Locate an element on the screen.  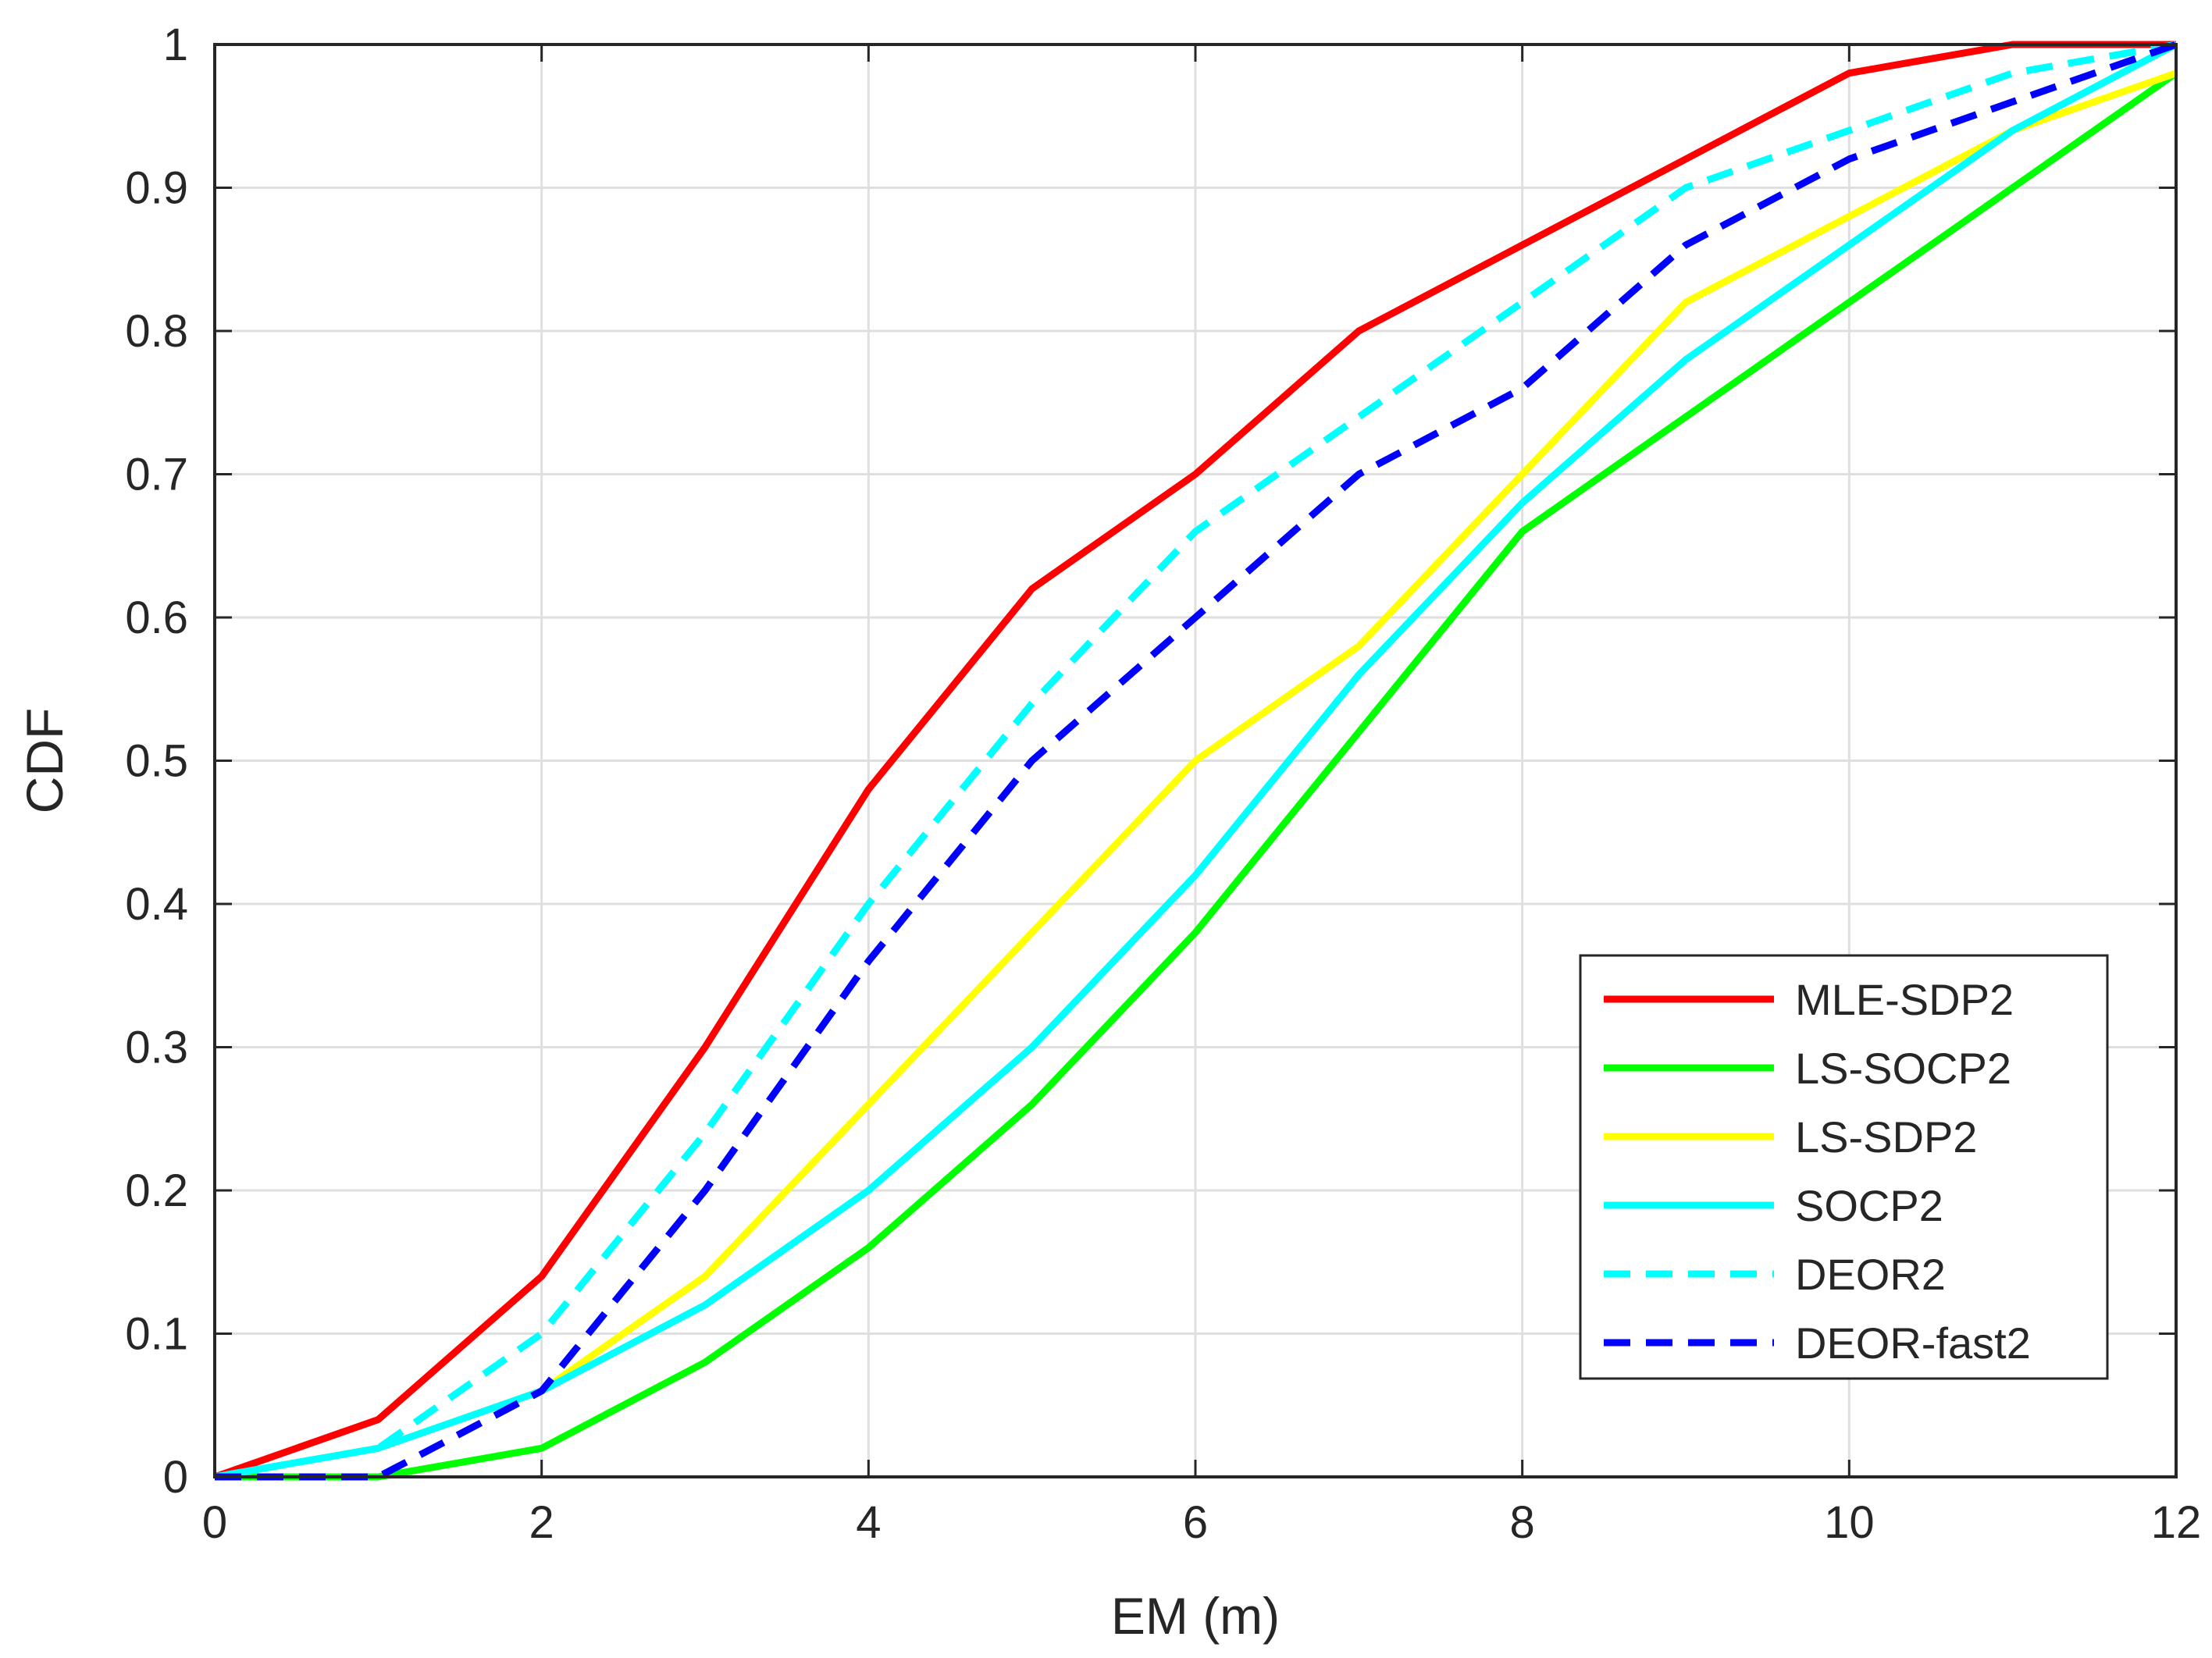
legend-item-ls-sdp2: LS-SDP2 is located at coordinates (1790, 1137).